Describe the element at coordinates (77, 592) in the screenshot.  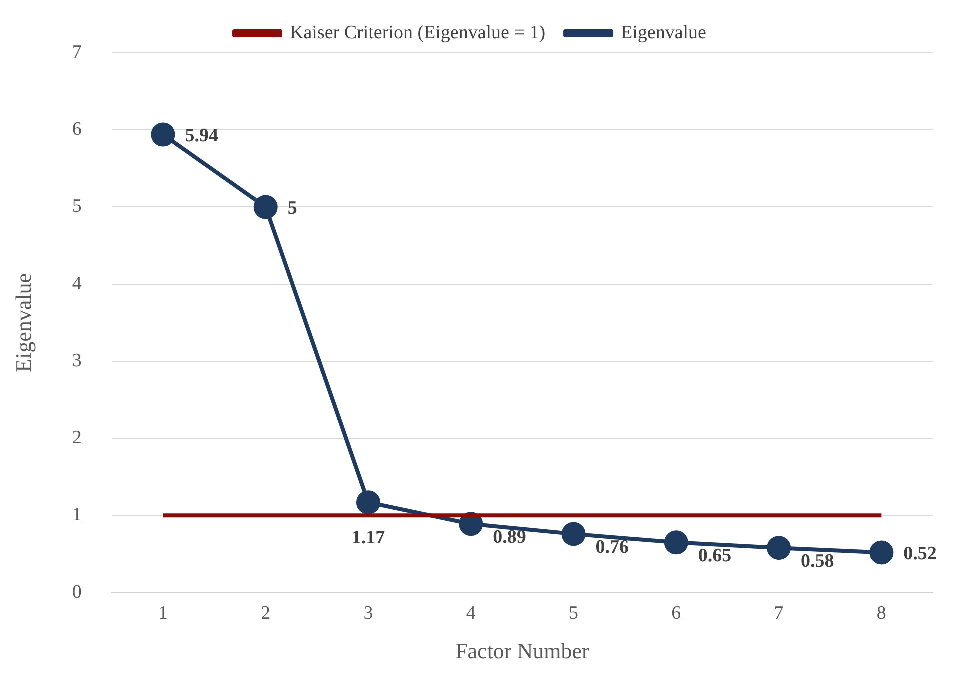
I see `y-tick-label: 0` at that location.